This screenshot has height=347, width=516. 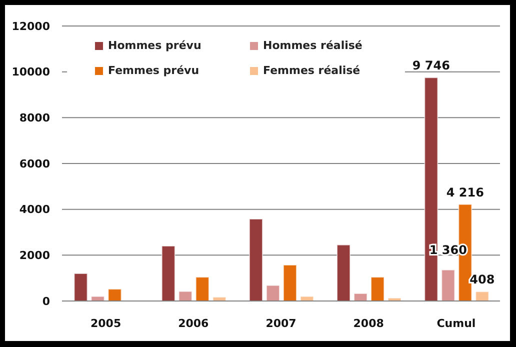 What do you see at coordinates (313, 45) in the screenshot?
I see `legend-label: Hommes réalisé` at bounding box center [313, 45].